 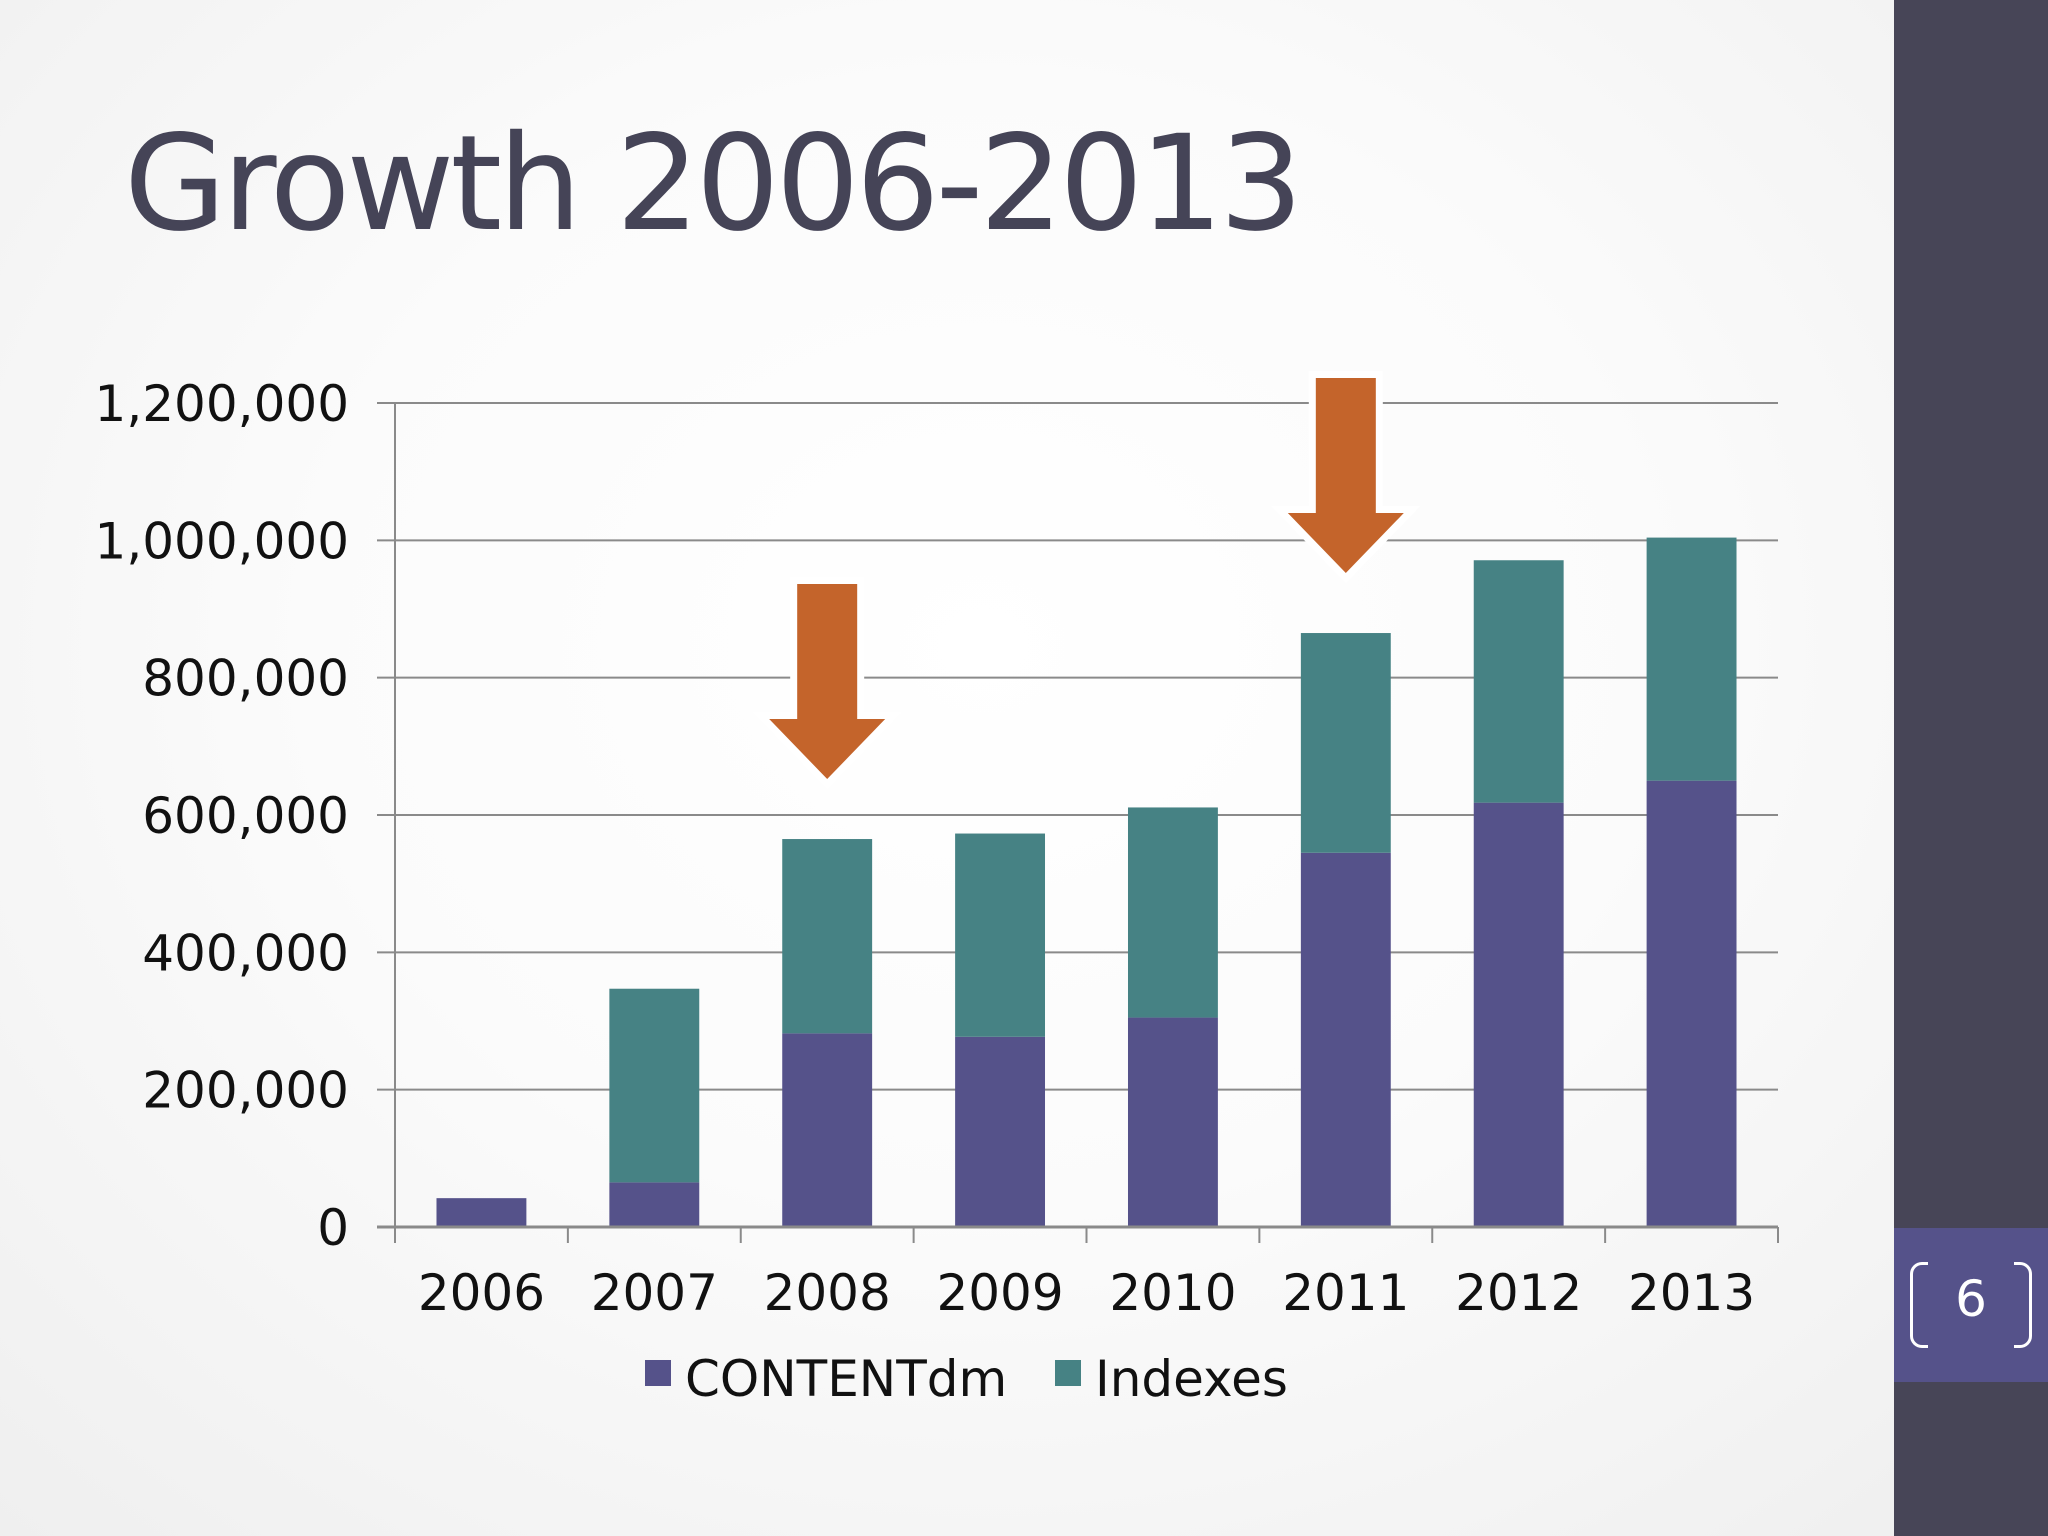 I want to click on legend-swatch-indexes, so click(x=1068, y=1373).